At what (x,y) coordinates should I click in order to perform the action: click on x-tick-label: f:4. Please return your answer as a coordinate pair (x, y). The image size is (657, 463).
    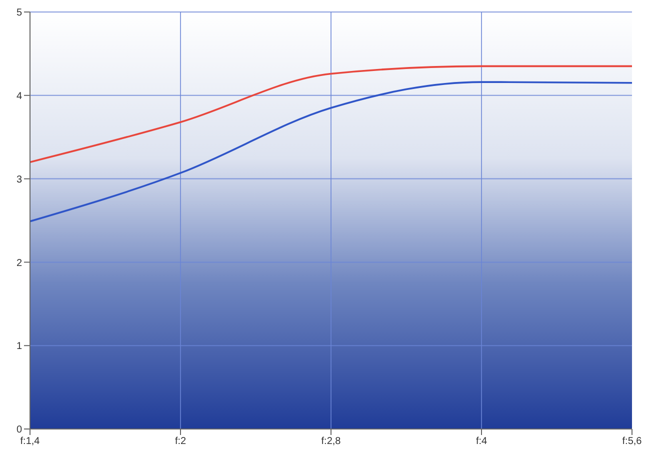
    Looking at the image, I should click on (482, 442).